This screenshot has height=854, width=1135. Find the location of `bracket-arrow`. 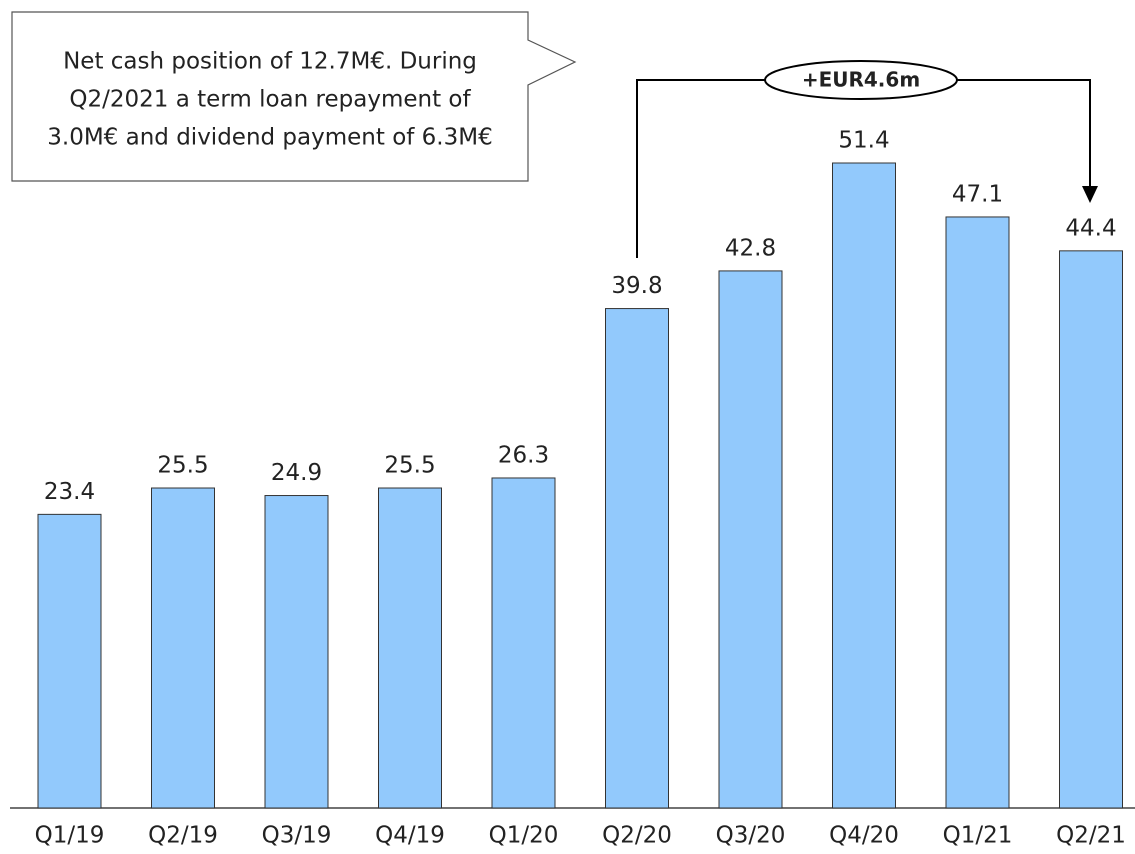

bracket-arrow is located at coordinates (1090, 194).